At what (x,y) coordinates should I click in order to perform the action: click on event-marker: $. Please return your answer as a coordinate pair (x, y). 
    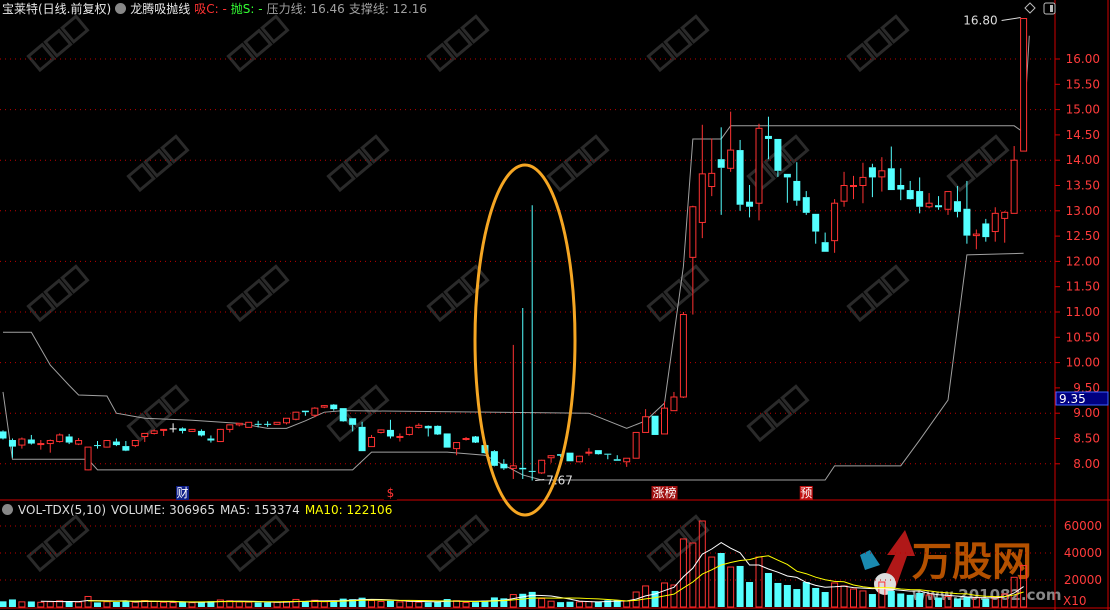
    Looking at the image, I should click on (390, 493).